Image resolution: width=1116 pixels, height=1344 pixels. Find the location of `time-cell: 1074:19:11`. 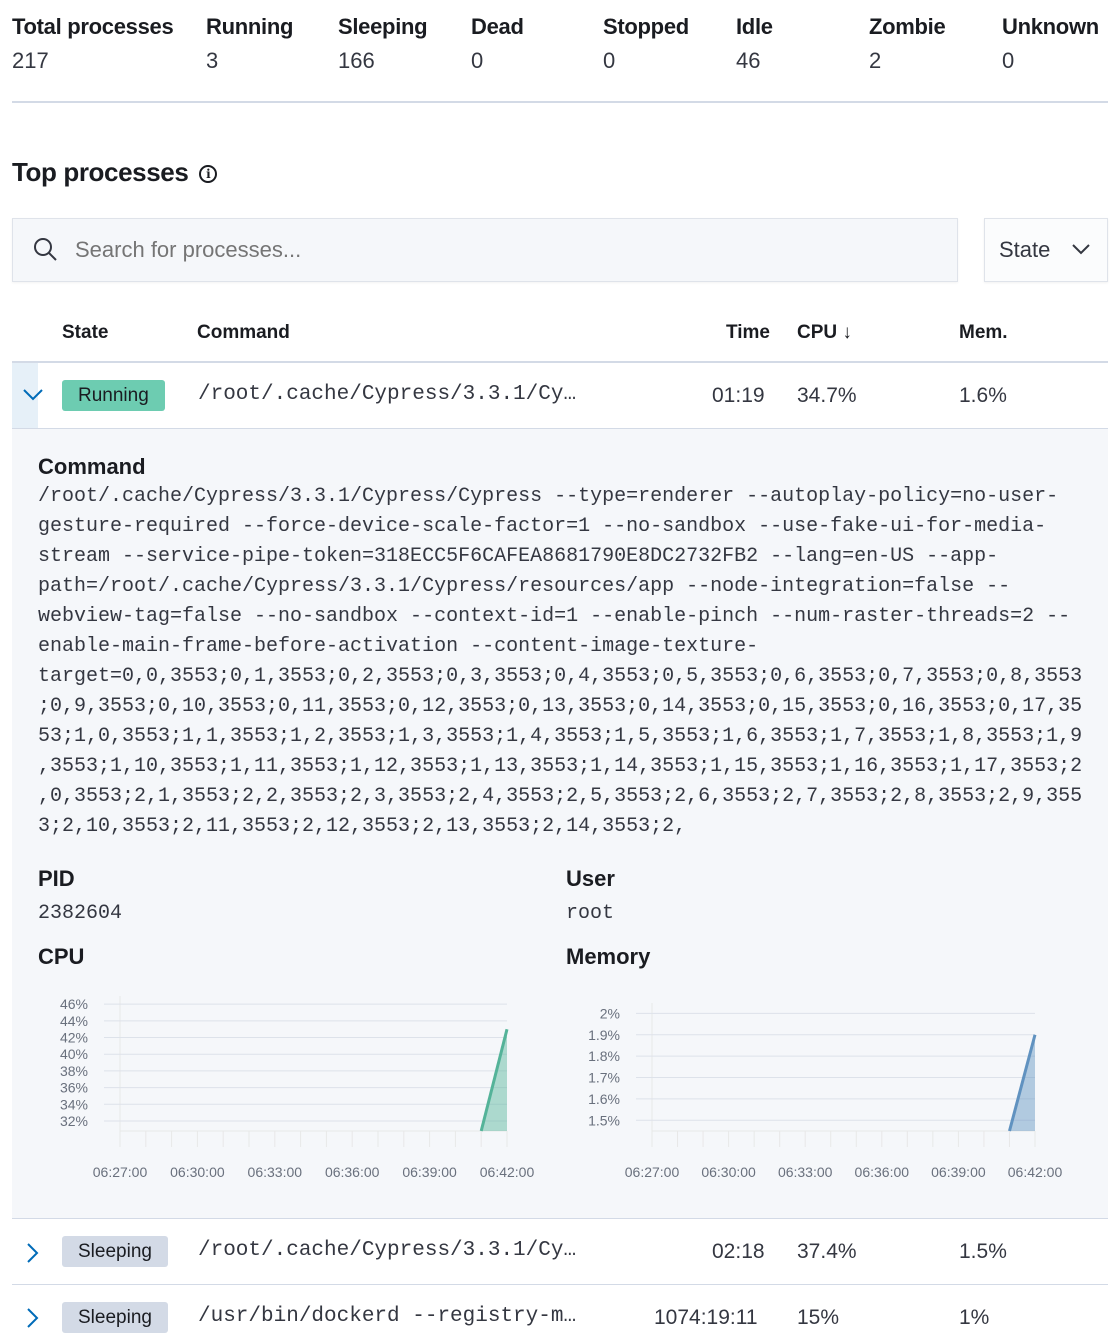

time-cell: 1074:19:11 is located at coordinates (706, 1317).